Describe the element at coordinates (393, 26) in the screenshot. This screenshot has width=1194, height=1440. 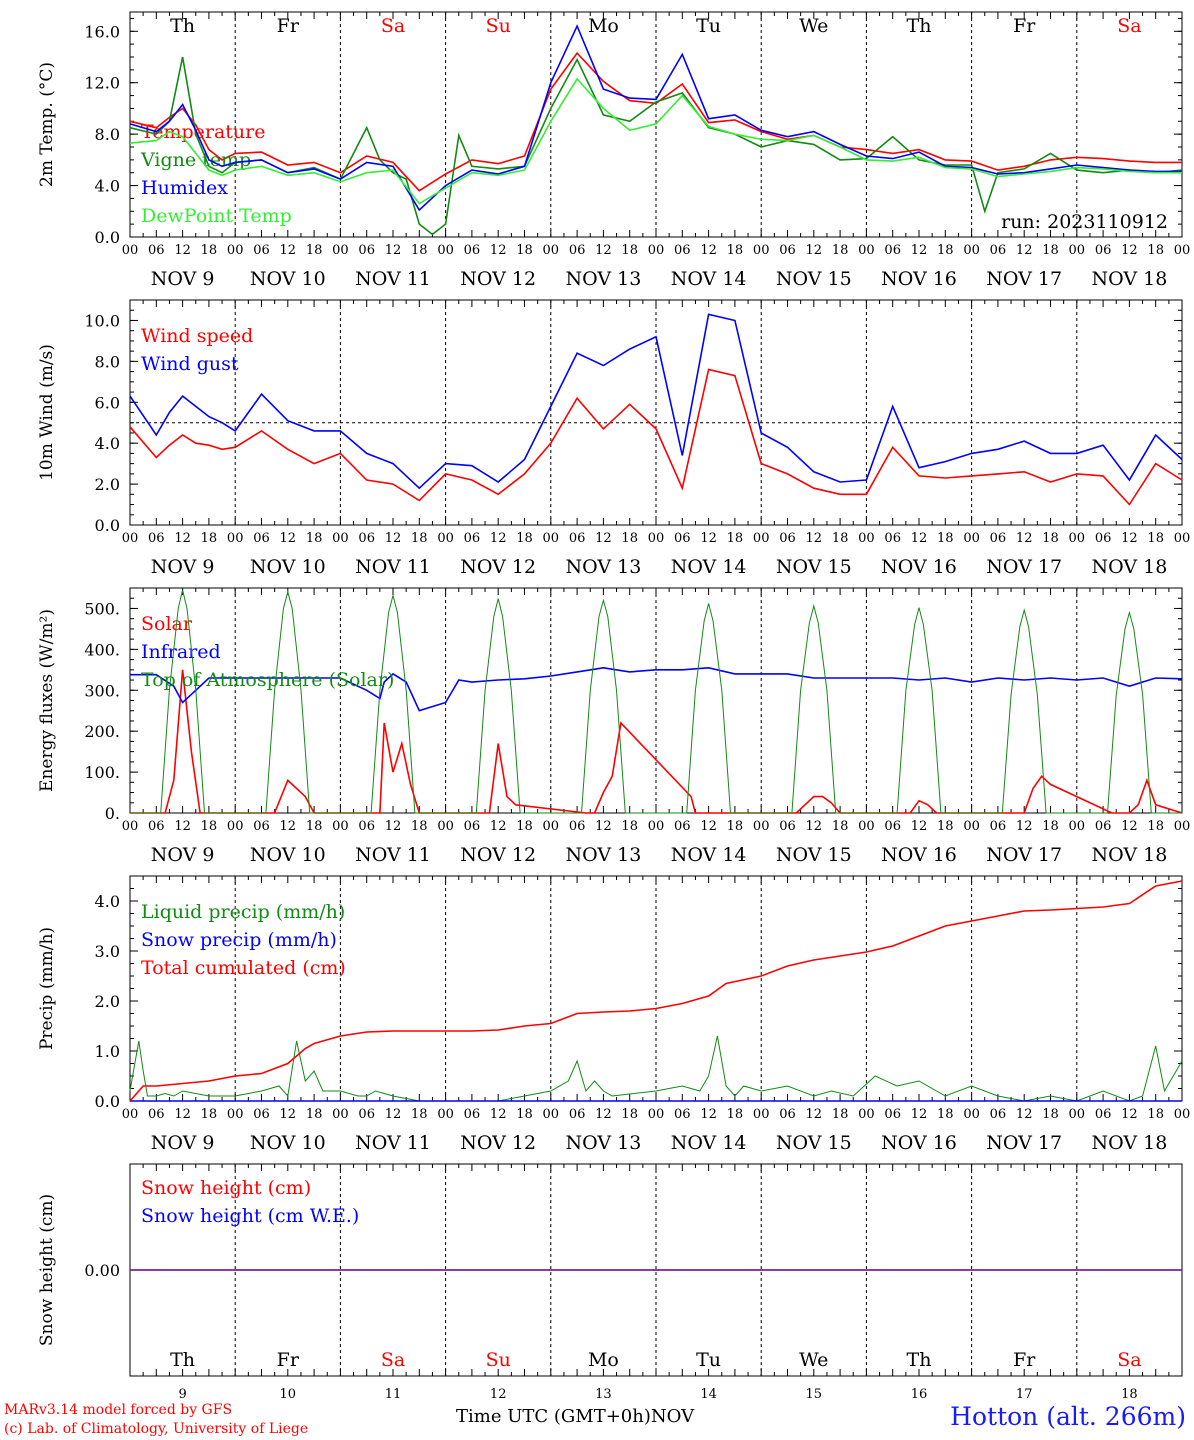
I see `day-name: Sa` at that location.